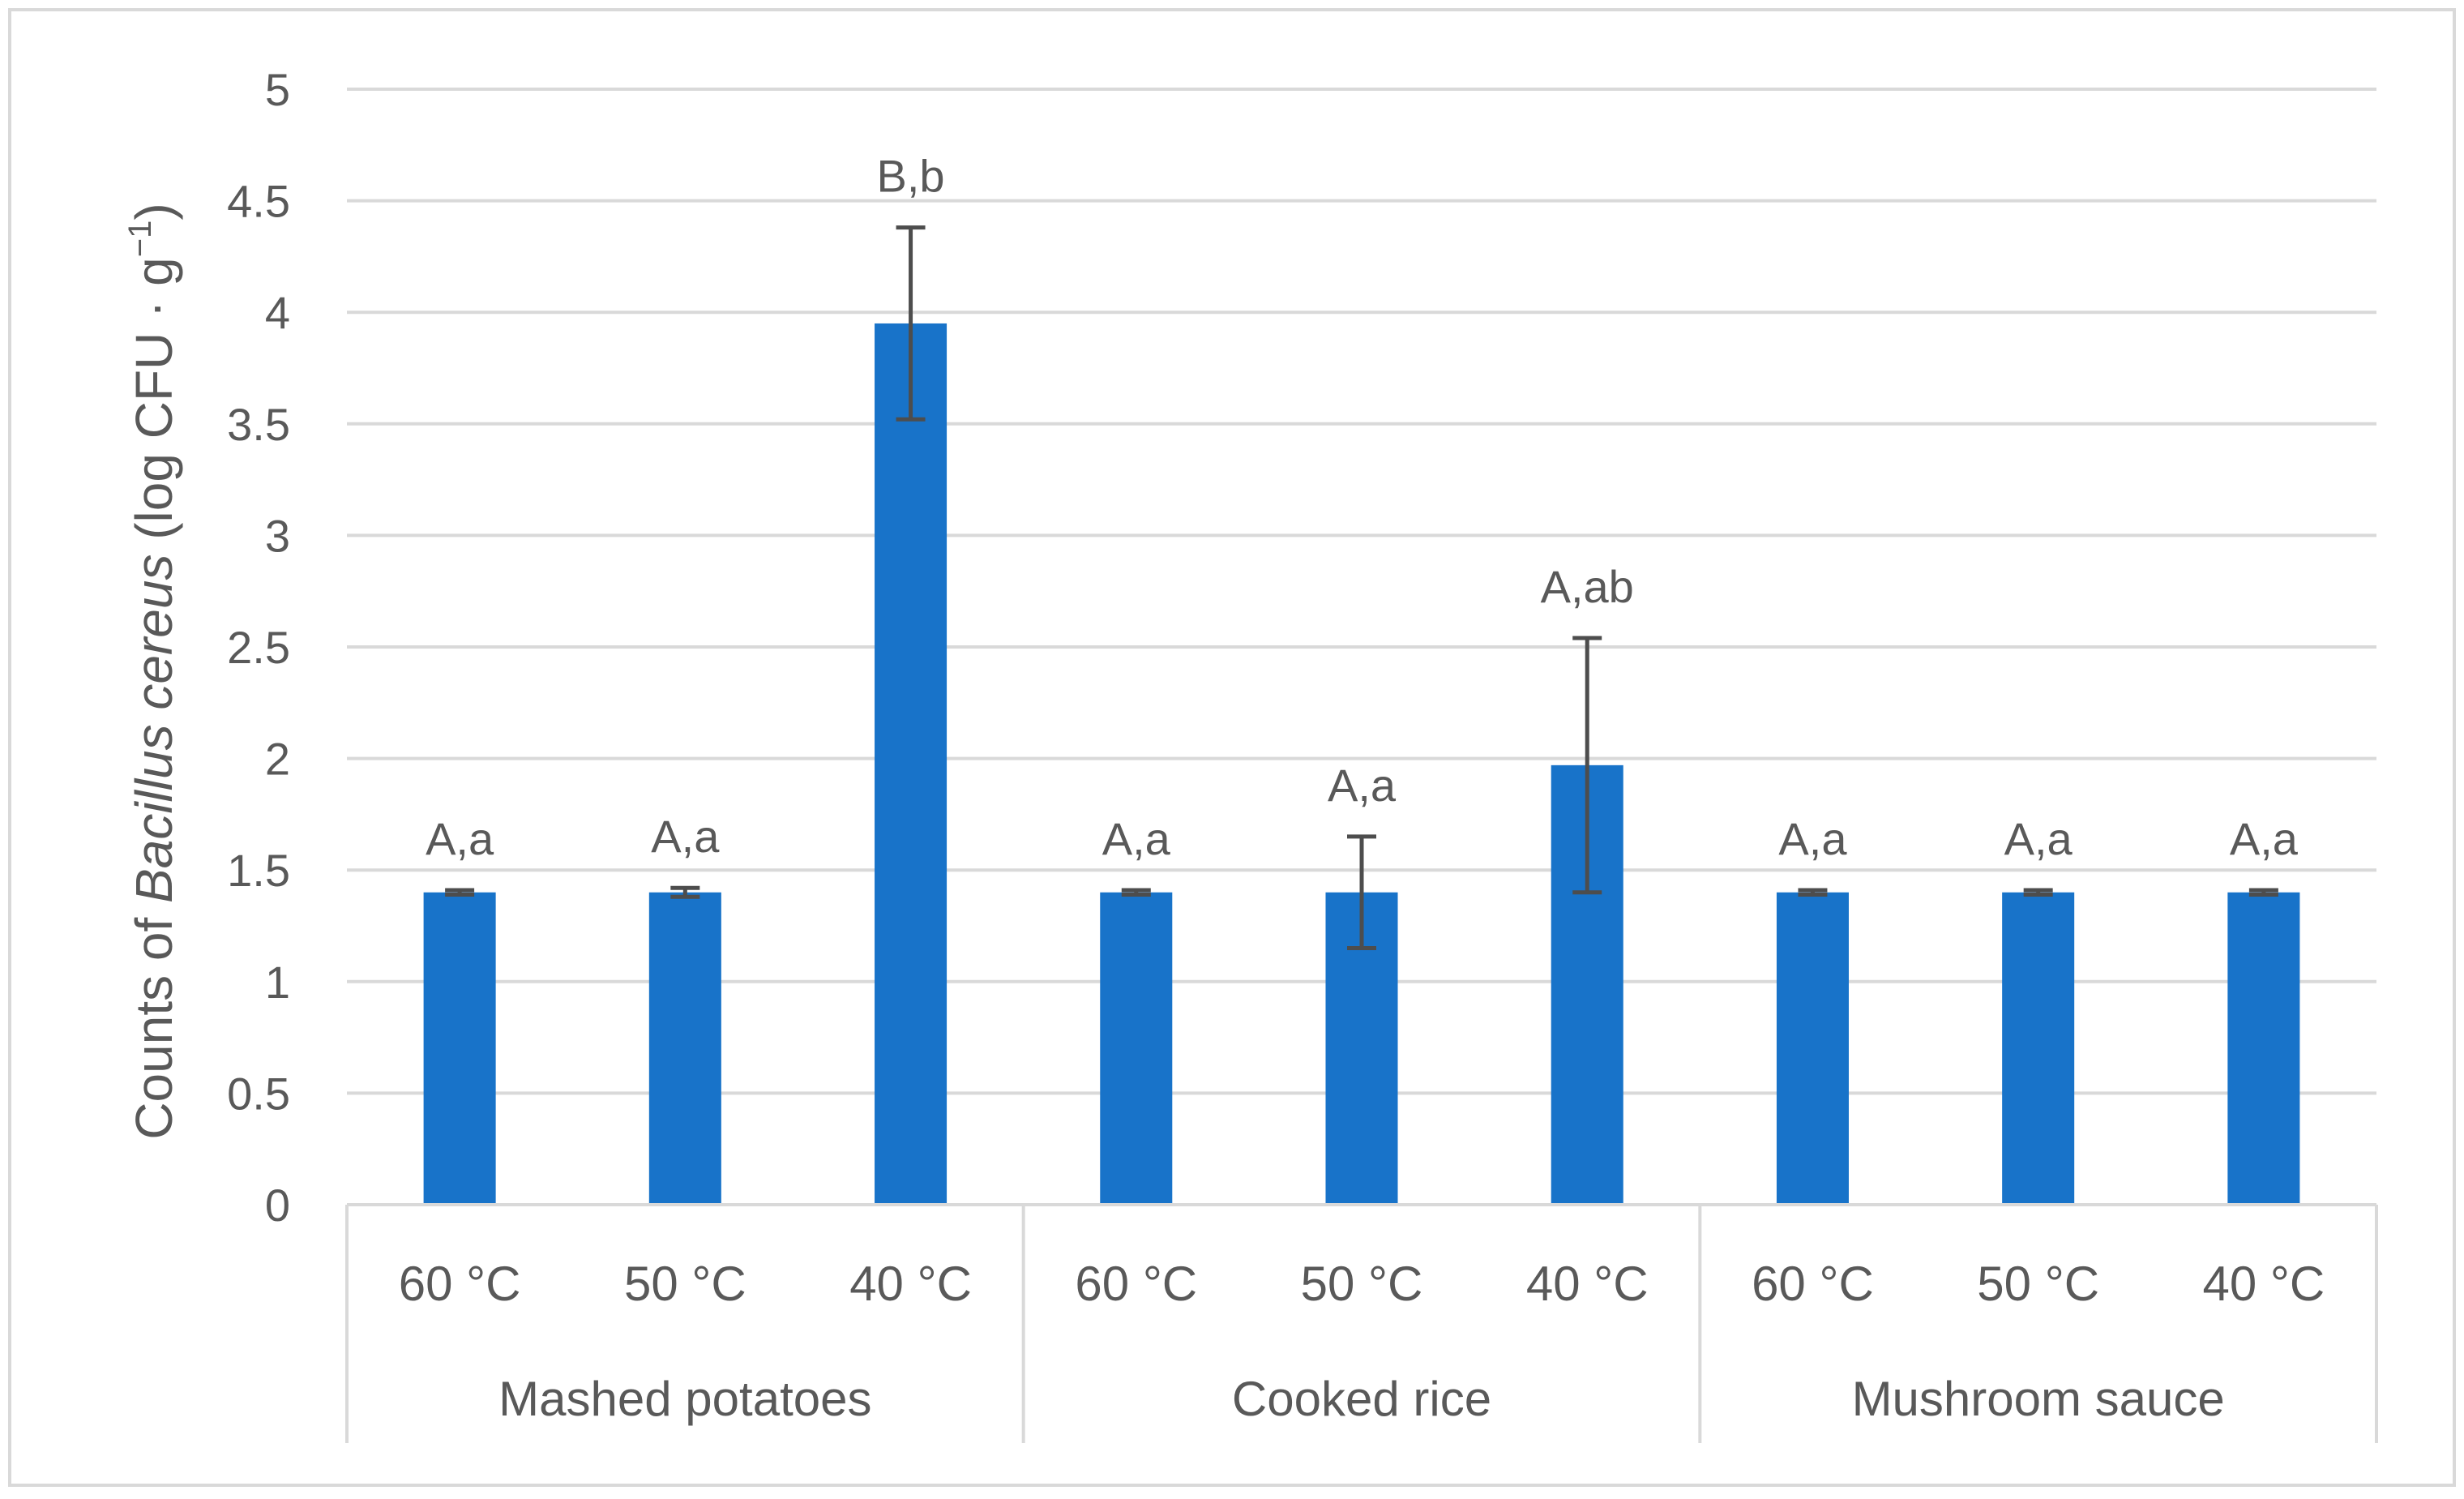  What do you see at coordinates (154, 1021) in the screenshot?
I see `y-axis-title-prefix: Counts of` at bounding box center [154, 1021].